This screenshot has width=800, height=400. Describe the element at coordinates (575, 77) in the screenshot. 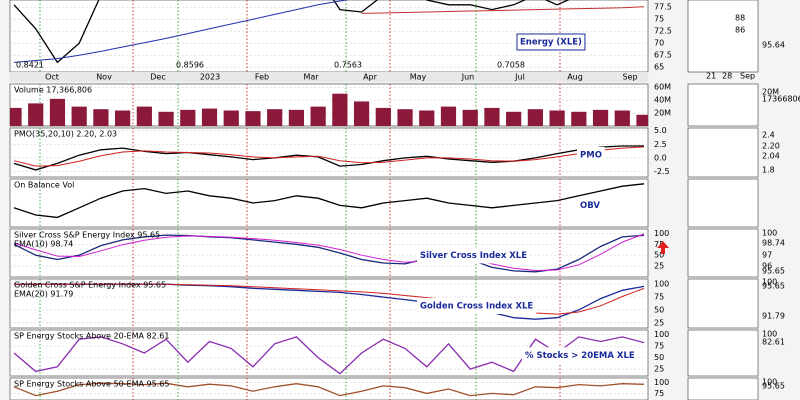

I see `x-tick-label: Aug` at that location.